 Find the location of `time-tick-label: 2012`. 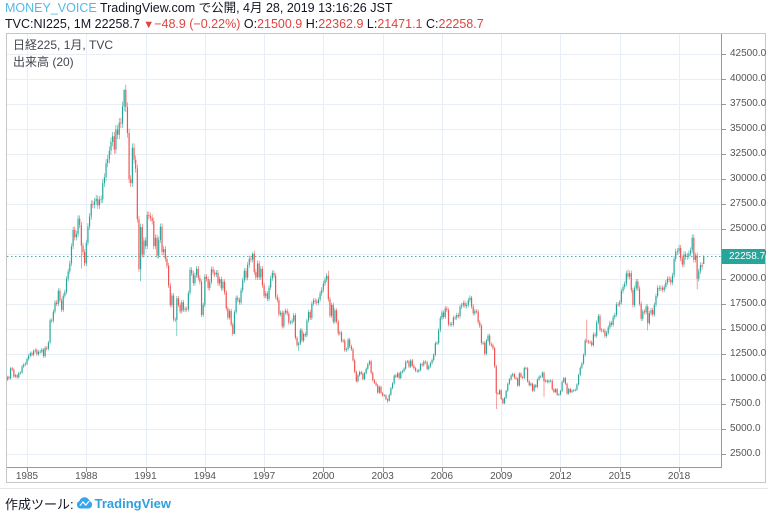

time-tick-label: 2012 is located at coordinates (560, 476).